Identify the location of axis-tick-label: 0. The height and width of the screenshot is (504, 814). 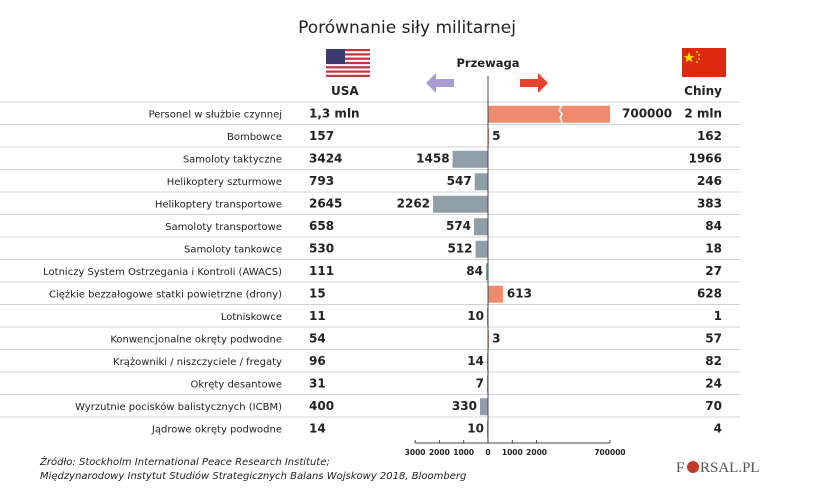
(487, 452).